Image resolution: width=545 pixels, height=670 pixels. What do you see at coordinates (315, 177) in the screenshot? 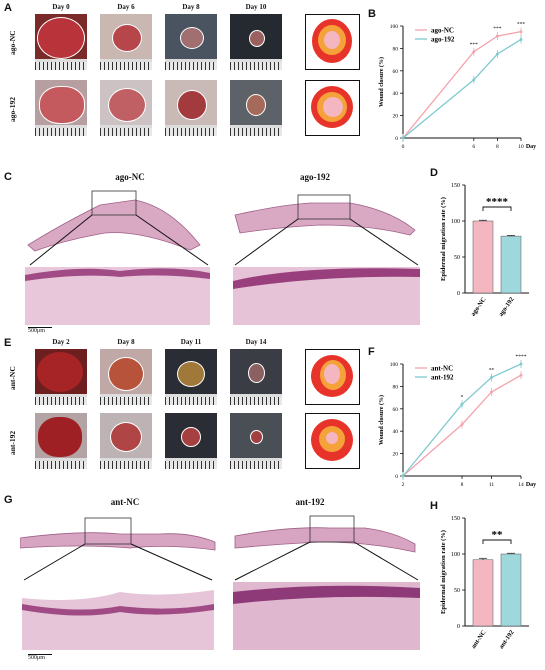
I see `histology-title: ago-192` at bounding box center [315, 177].